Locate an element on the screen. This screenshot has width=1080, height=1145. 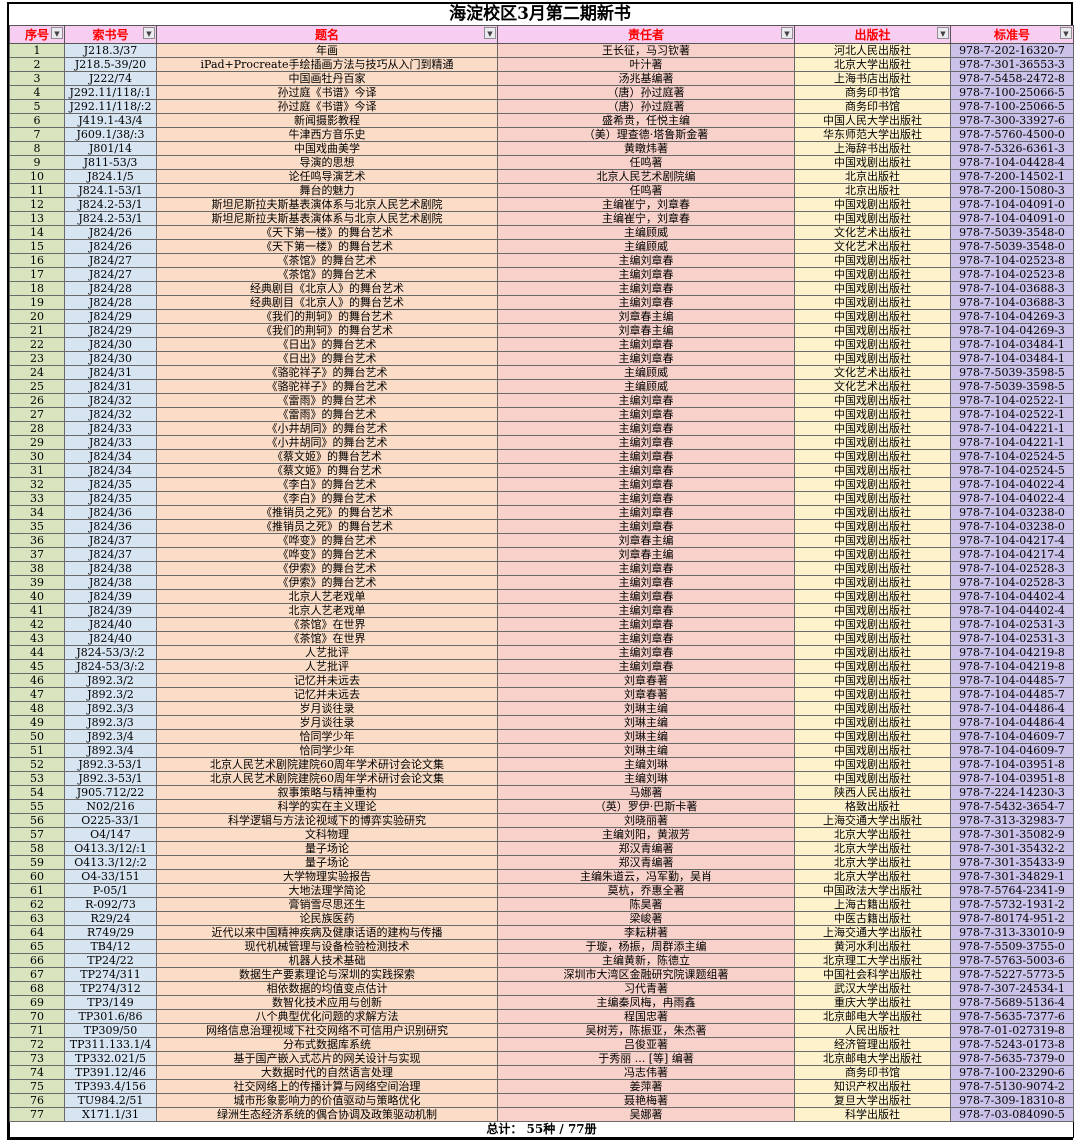
cell-seq: 23 is located at coordinates (37, 358).